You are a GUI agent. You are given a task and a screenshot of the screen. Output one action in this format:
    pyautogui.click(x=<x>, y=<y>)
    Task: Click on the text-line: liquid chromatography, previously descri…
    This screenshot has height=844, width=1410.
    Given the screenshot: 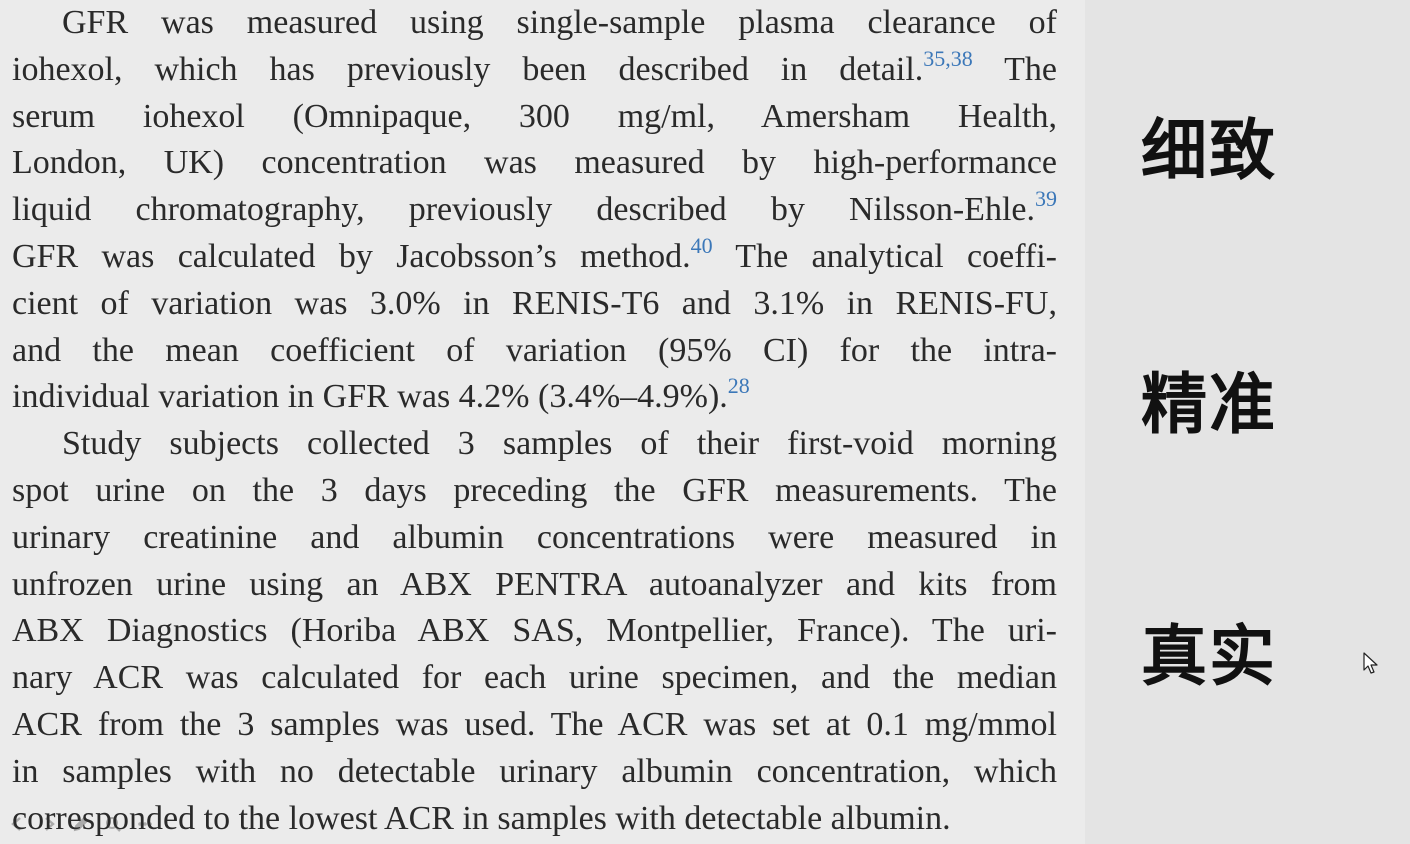 What is the action you would take?
    pyautogui.click(x=534, y=210)
    